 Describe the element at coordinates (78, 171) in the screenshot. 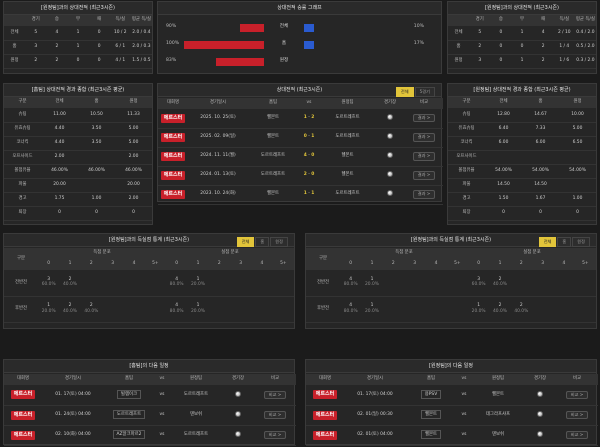

I see `table-row: 볼점유율 46.00% 46.00% 46.00%` at that location.